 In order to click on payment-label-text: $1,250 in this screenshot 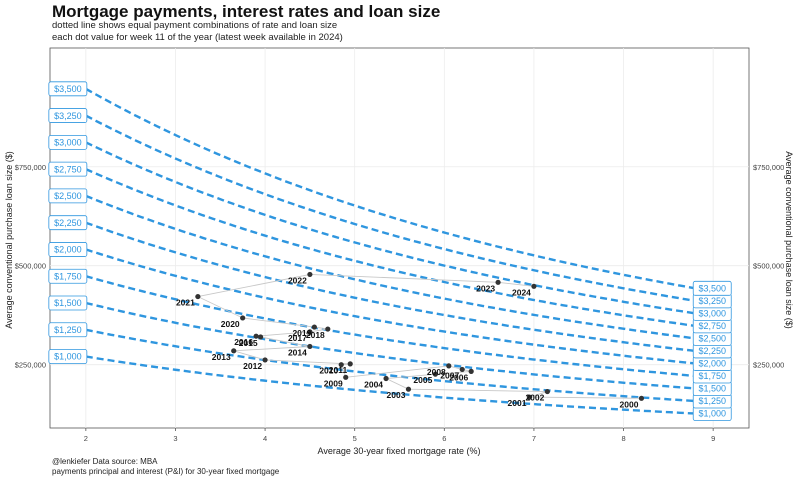, I will do `click(712, 401)`.